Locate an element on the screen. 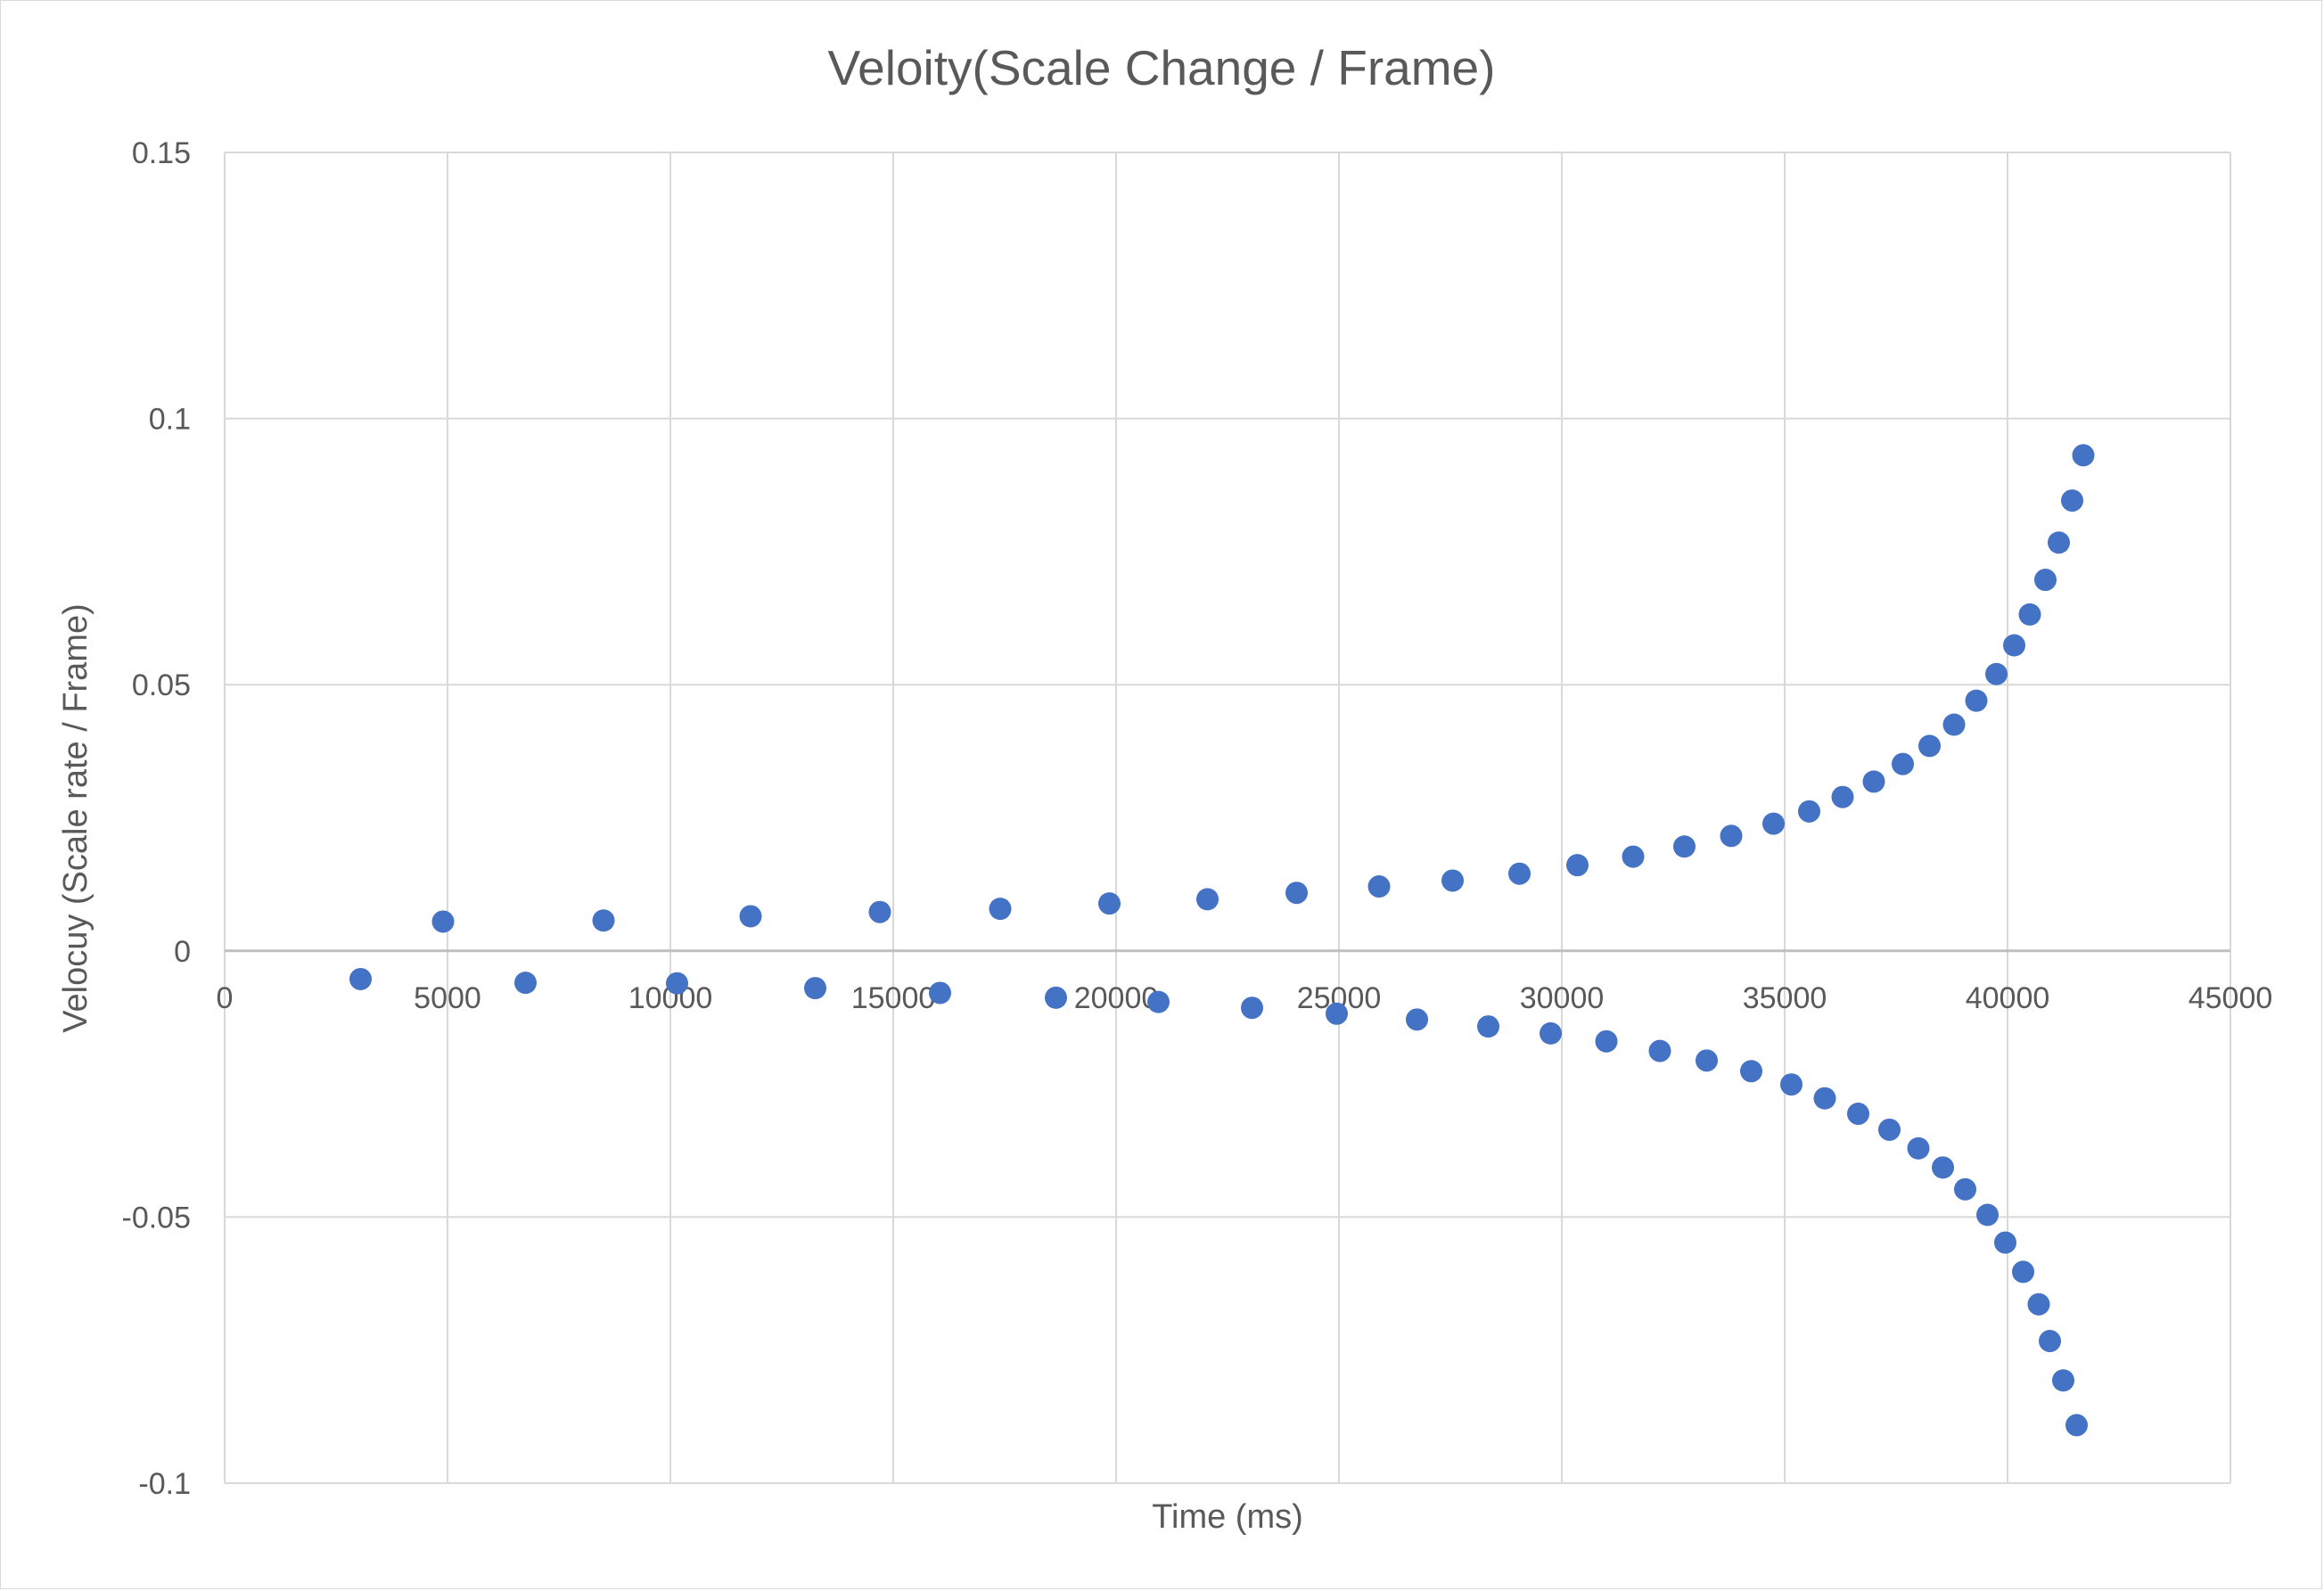 The height and width of the screenshot is (1591, 2324). x-axis-title: Time (ms) is located at coordinates (1227, 1517).